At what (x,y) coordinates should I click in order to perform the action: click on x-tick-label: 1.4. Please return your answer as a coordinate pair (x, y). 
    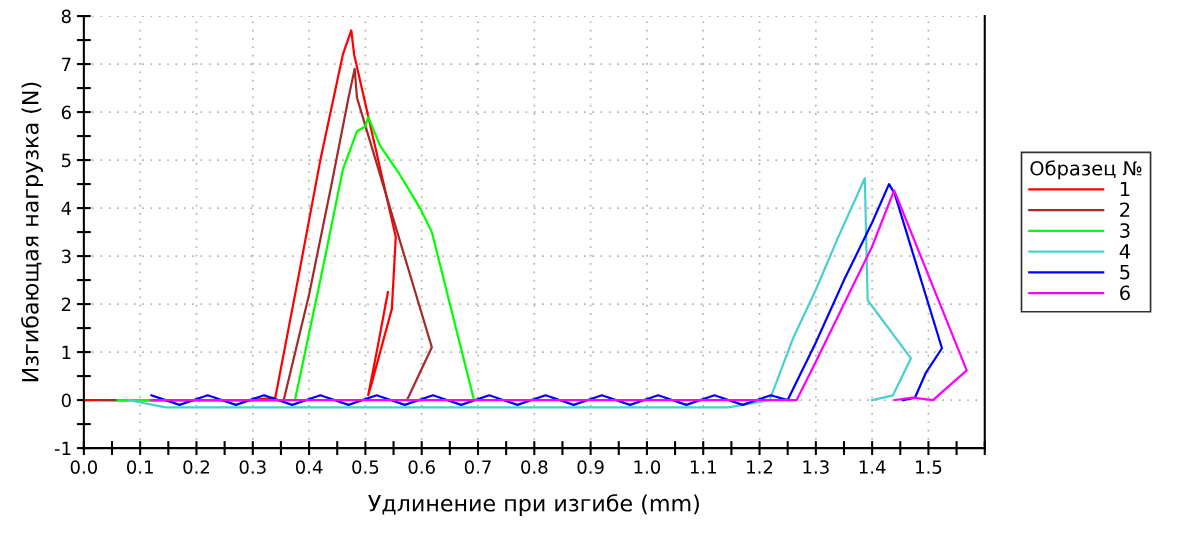
    Looking at the image, I should click on (872, 467).